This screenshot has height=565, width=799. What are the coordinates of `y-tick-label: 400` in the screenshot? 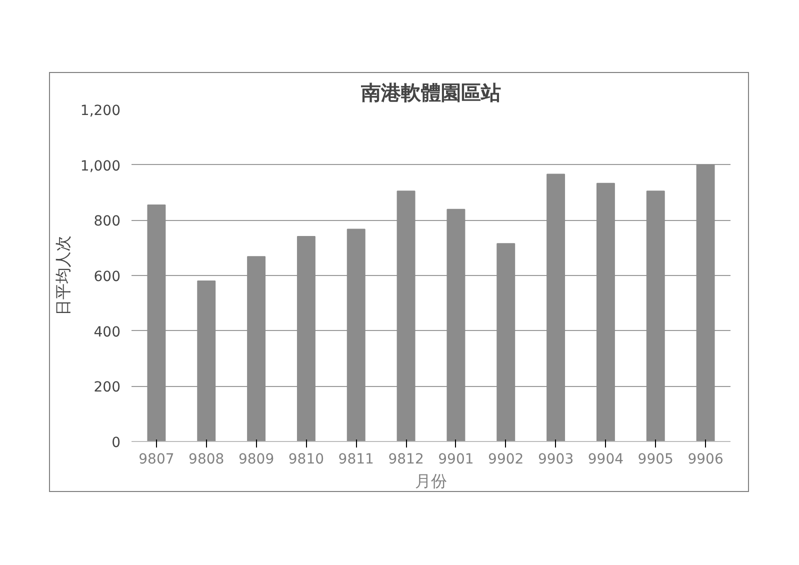 It's located at (107, 332).